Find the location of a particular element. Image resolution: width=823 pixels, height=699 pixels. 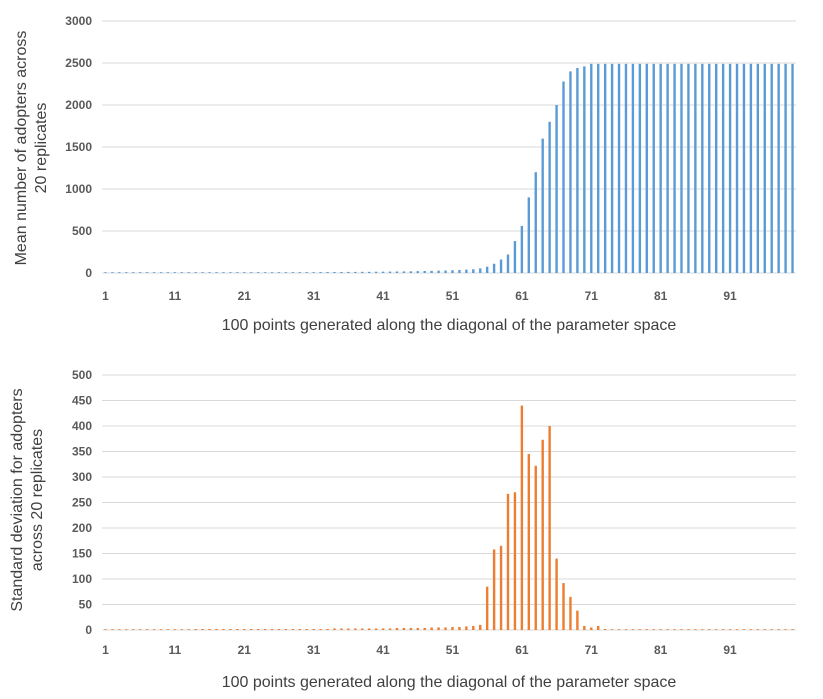

y-tick-label: 250 is located at coordinates (82, 503).